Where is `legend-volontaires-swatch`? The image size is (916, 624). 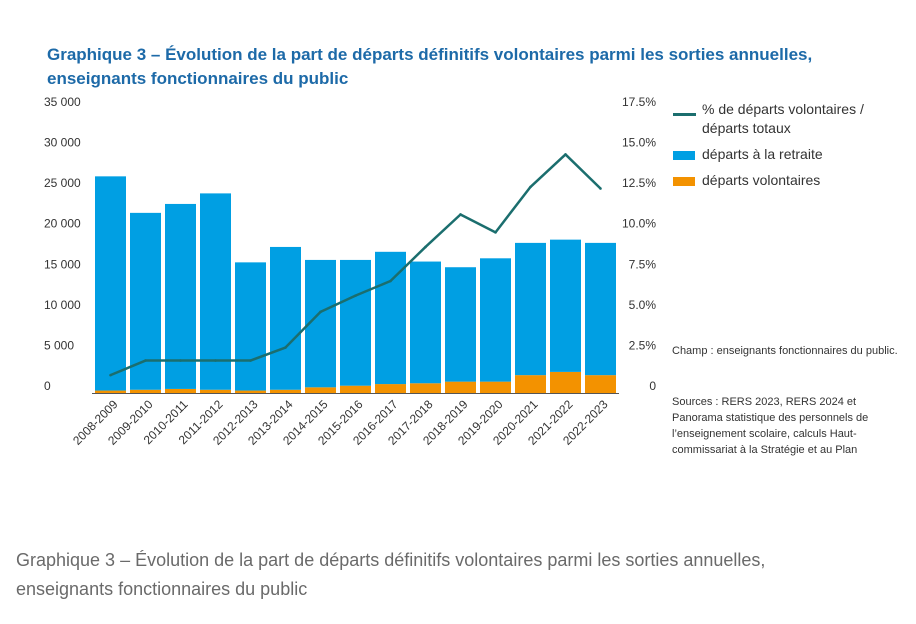
legend-volontaires-swatch is located at coordinates (684, 181).